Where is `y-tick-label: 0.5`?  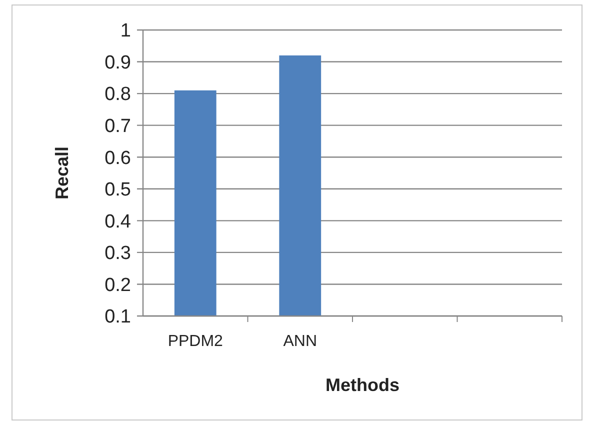 y-tick-label: 0.5 is located at coordinates (117, 190).